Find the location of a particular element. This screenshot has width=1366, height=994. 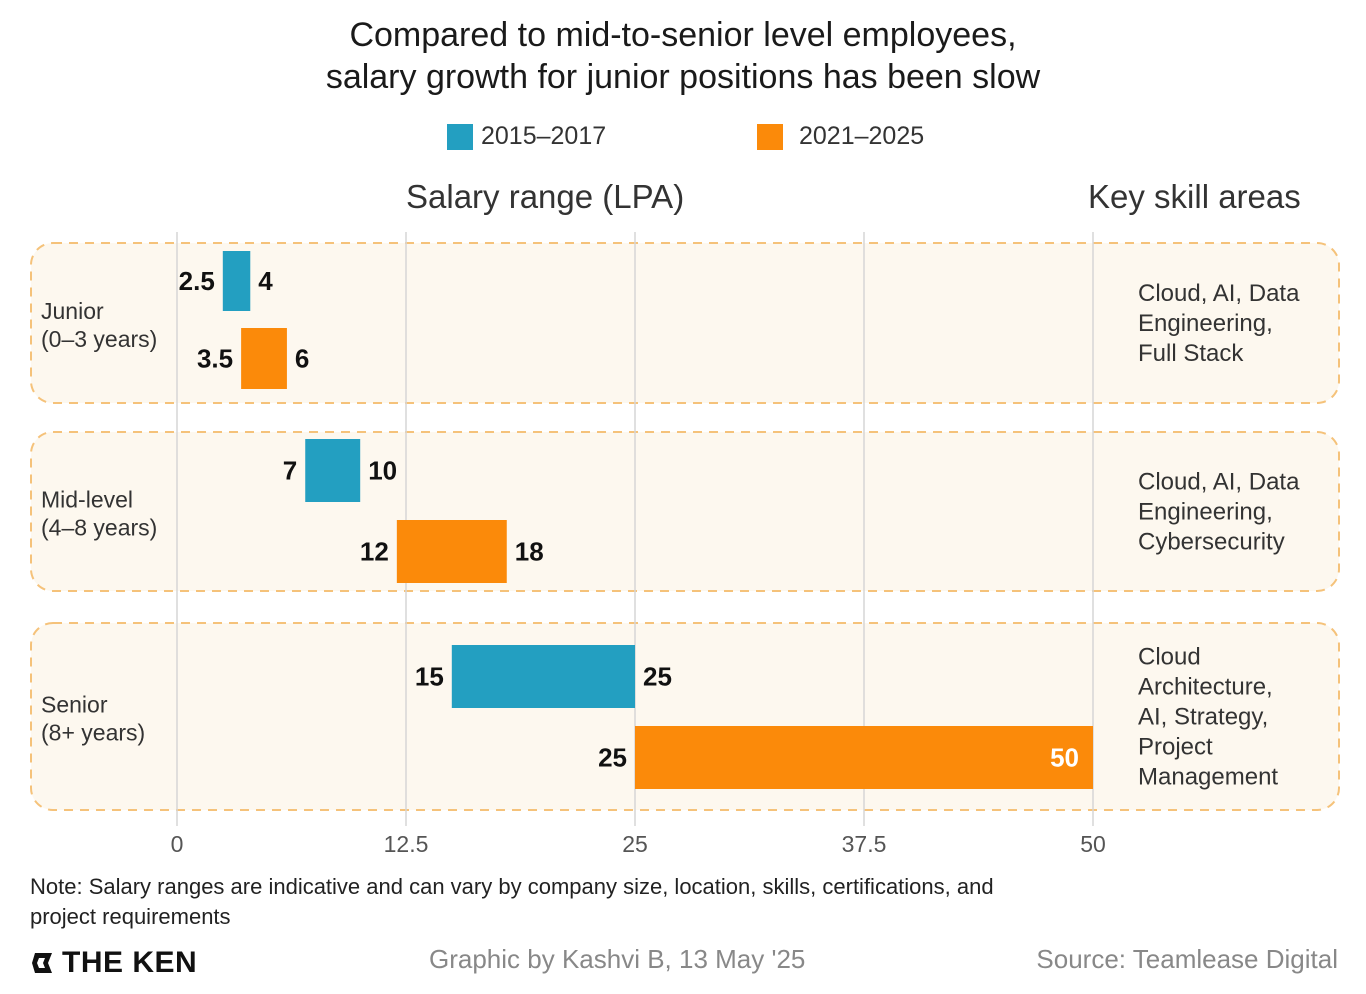

category-label: Junior is located at coordinates (72, 311).